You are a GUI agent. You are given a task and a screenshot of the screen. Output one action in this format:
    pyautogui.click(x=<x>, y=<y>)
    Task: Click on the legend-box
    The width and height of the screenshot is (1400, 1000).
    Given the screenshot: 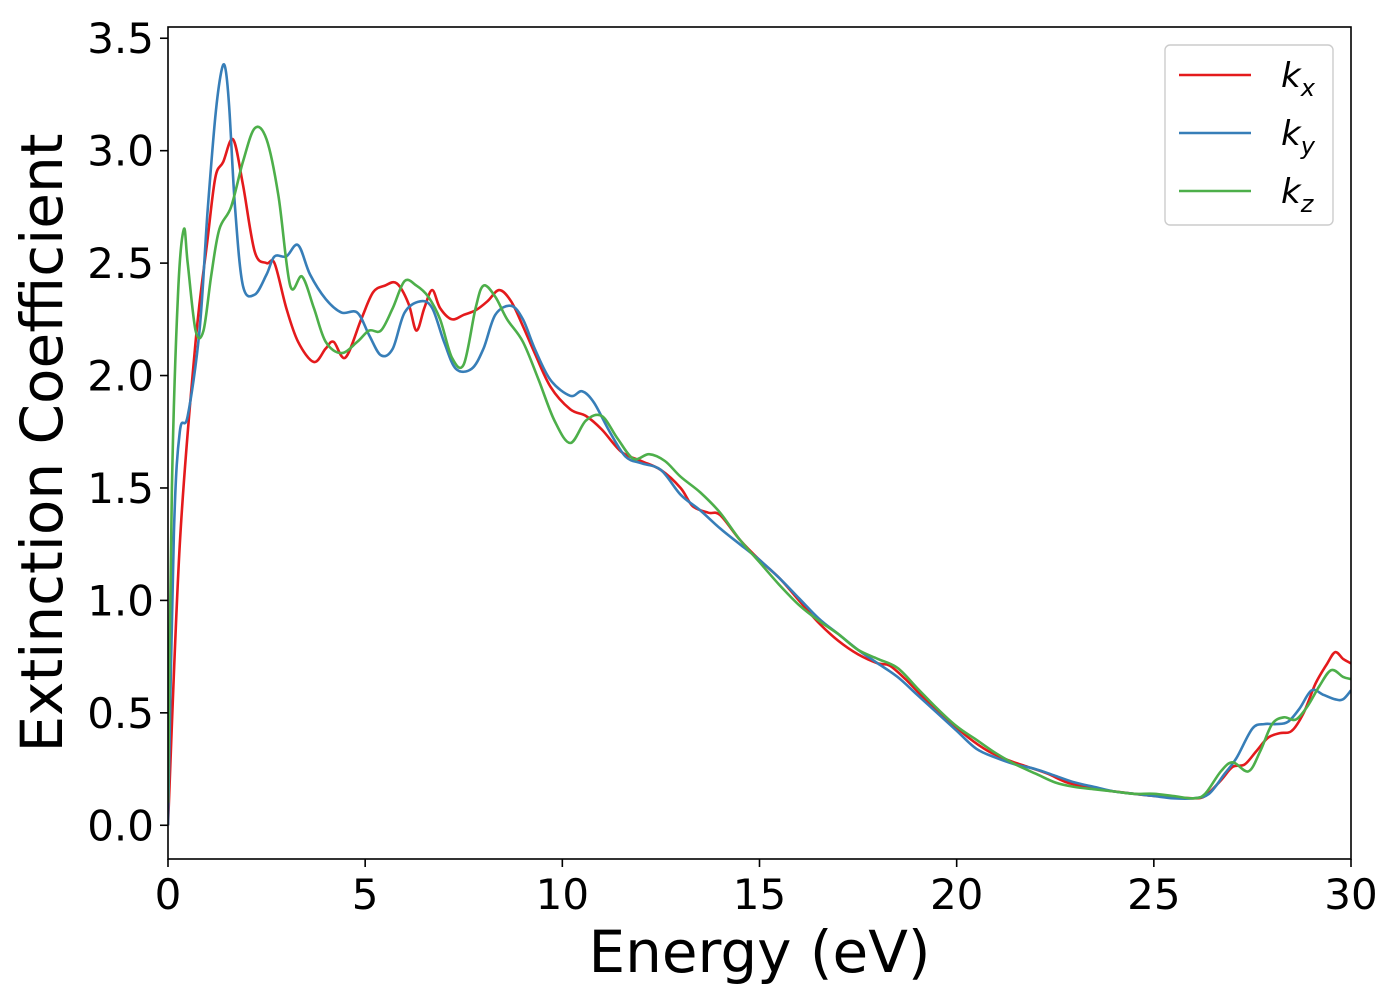 What is the action you would take?
    pyautogui.click(x=1249, y=135)
    